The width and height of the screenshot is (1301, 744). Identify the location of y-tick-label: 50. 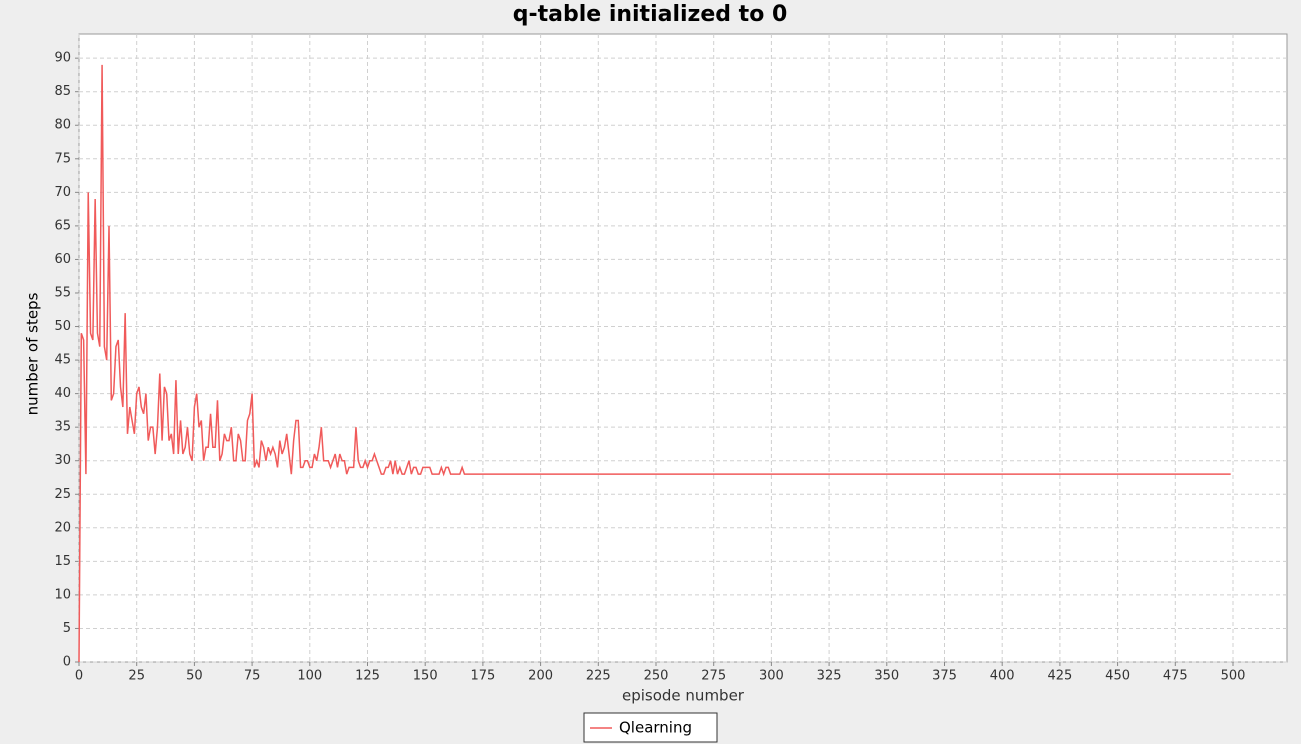
(62, 326).